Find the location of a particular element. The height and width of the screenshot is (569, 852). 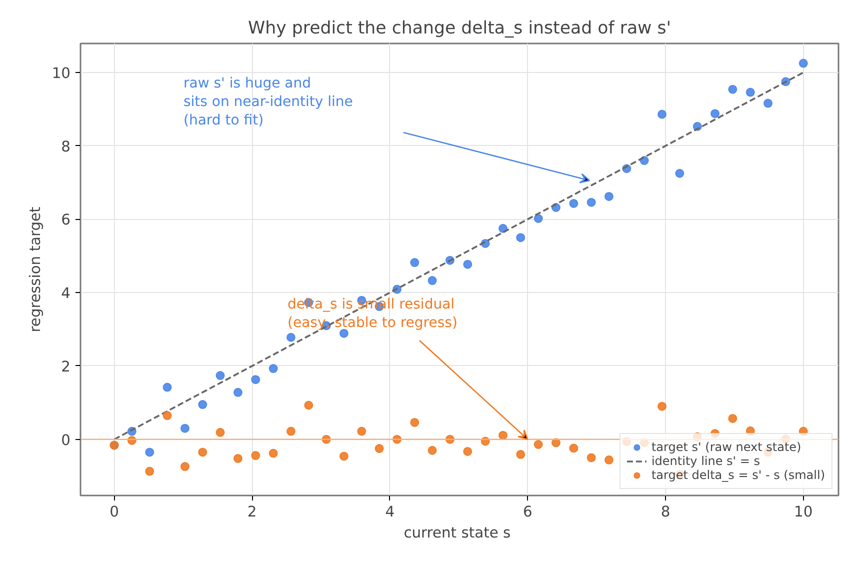

x-tick-label: 2 is located at coordinates (252, 512).